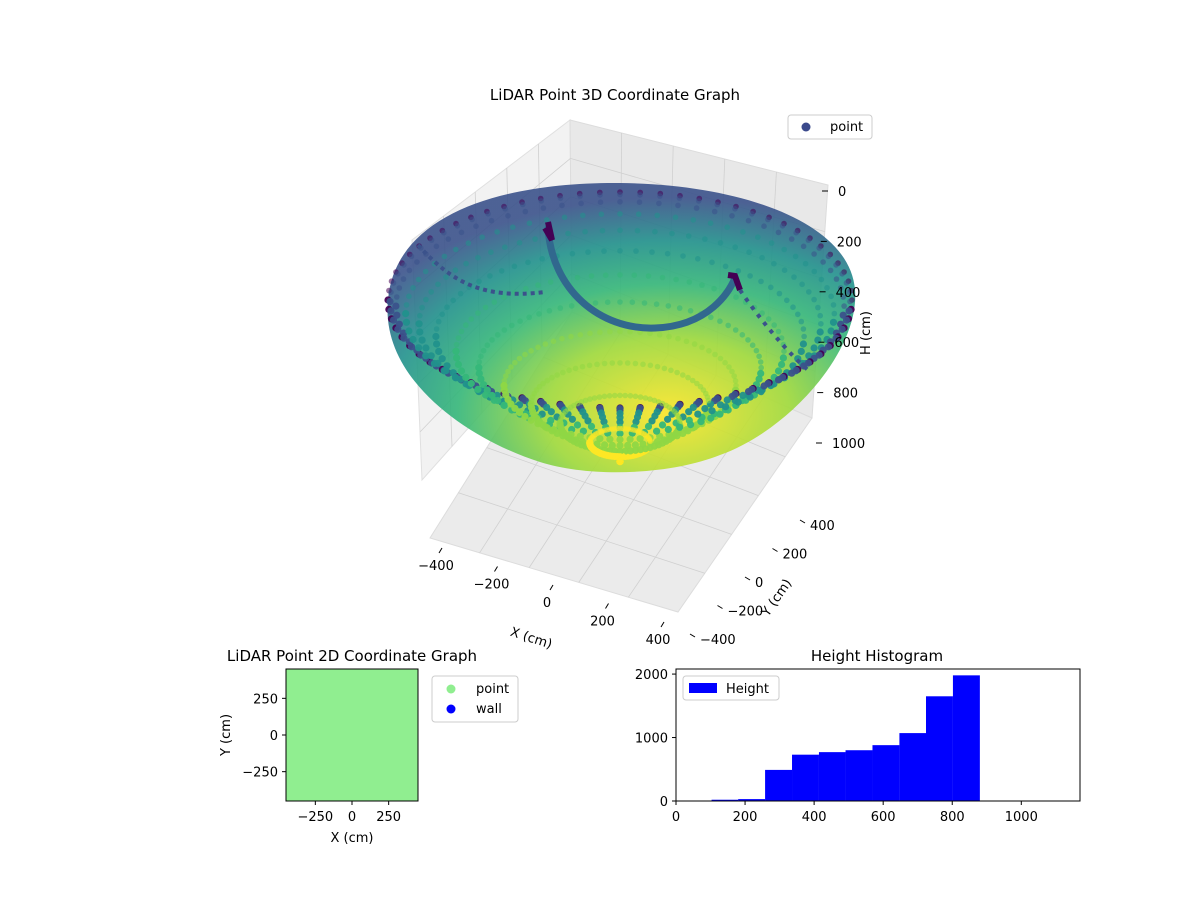 The width and height of the screenshot is (1200, 900). Describe the element at coordinates (321, 758) in the screenshot. I see `plot-2d-ticks: −250 0 250 −250 0 250` at that location.